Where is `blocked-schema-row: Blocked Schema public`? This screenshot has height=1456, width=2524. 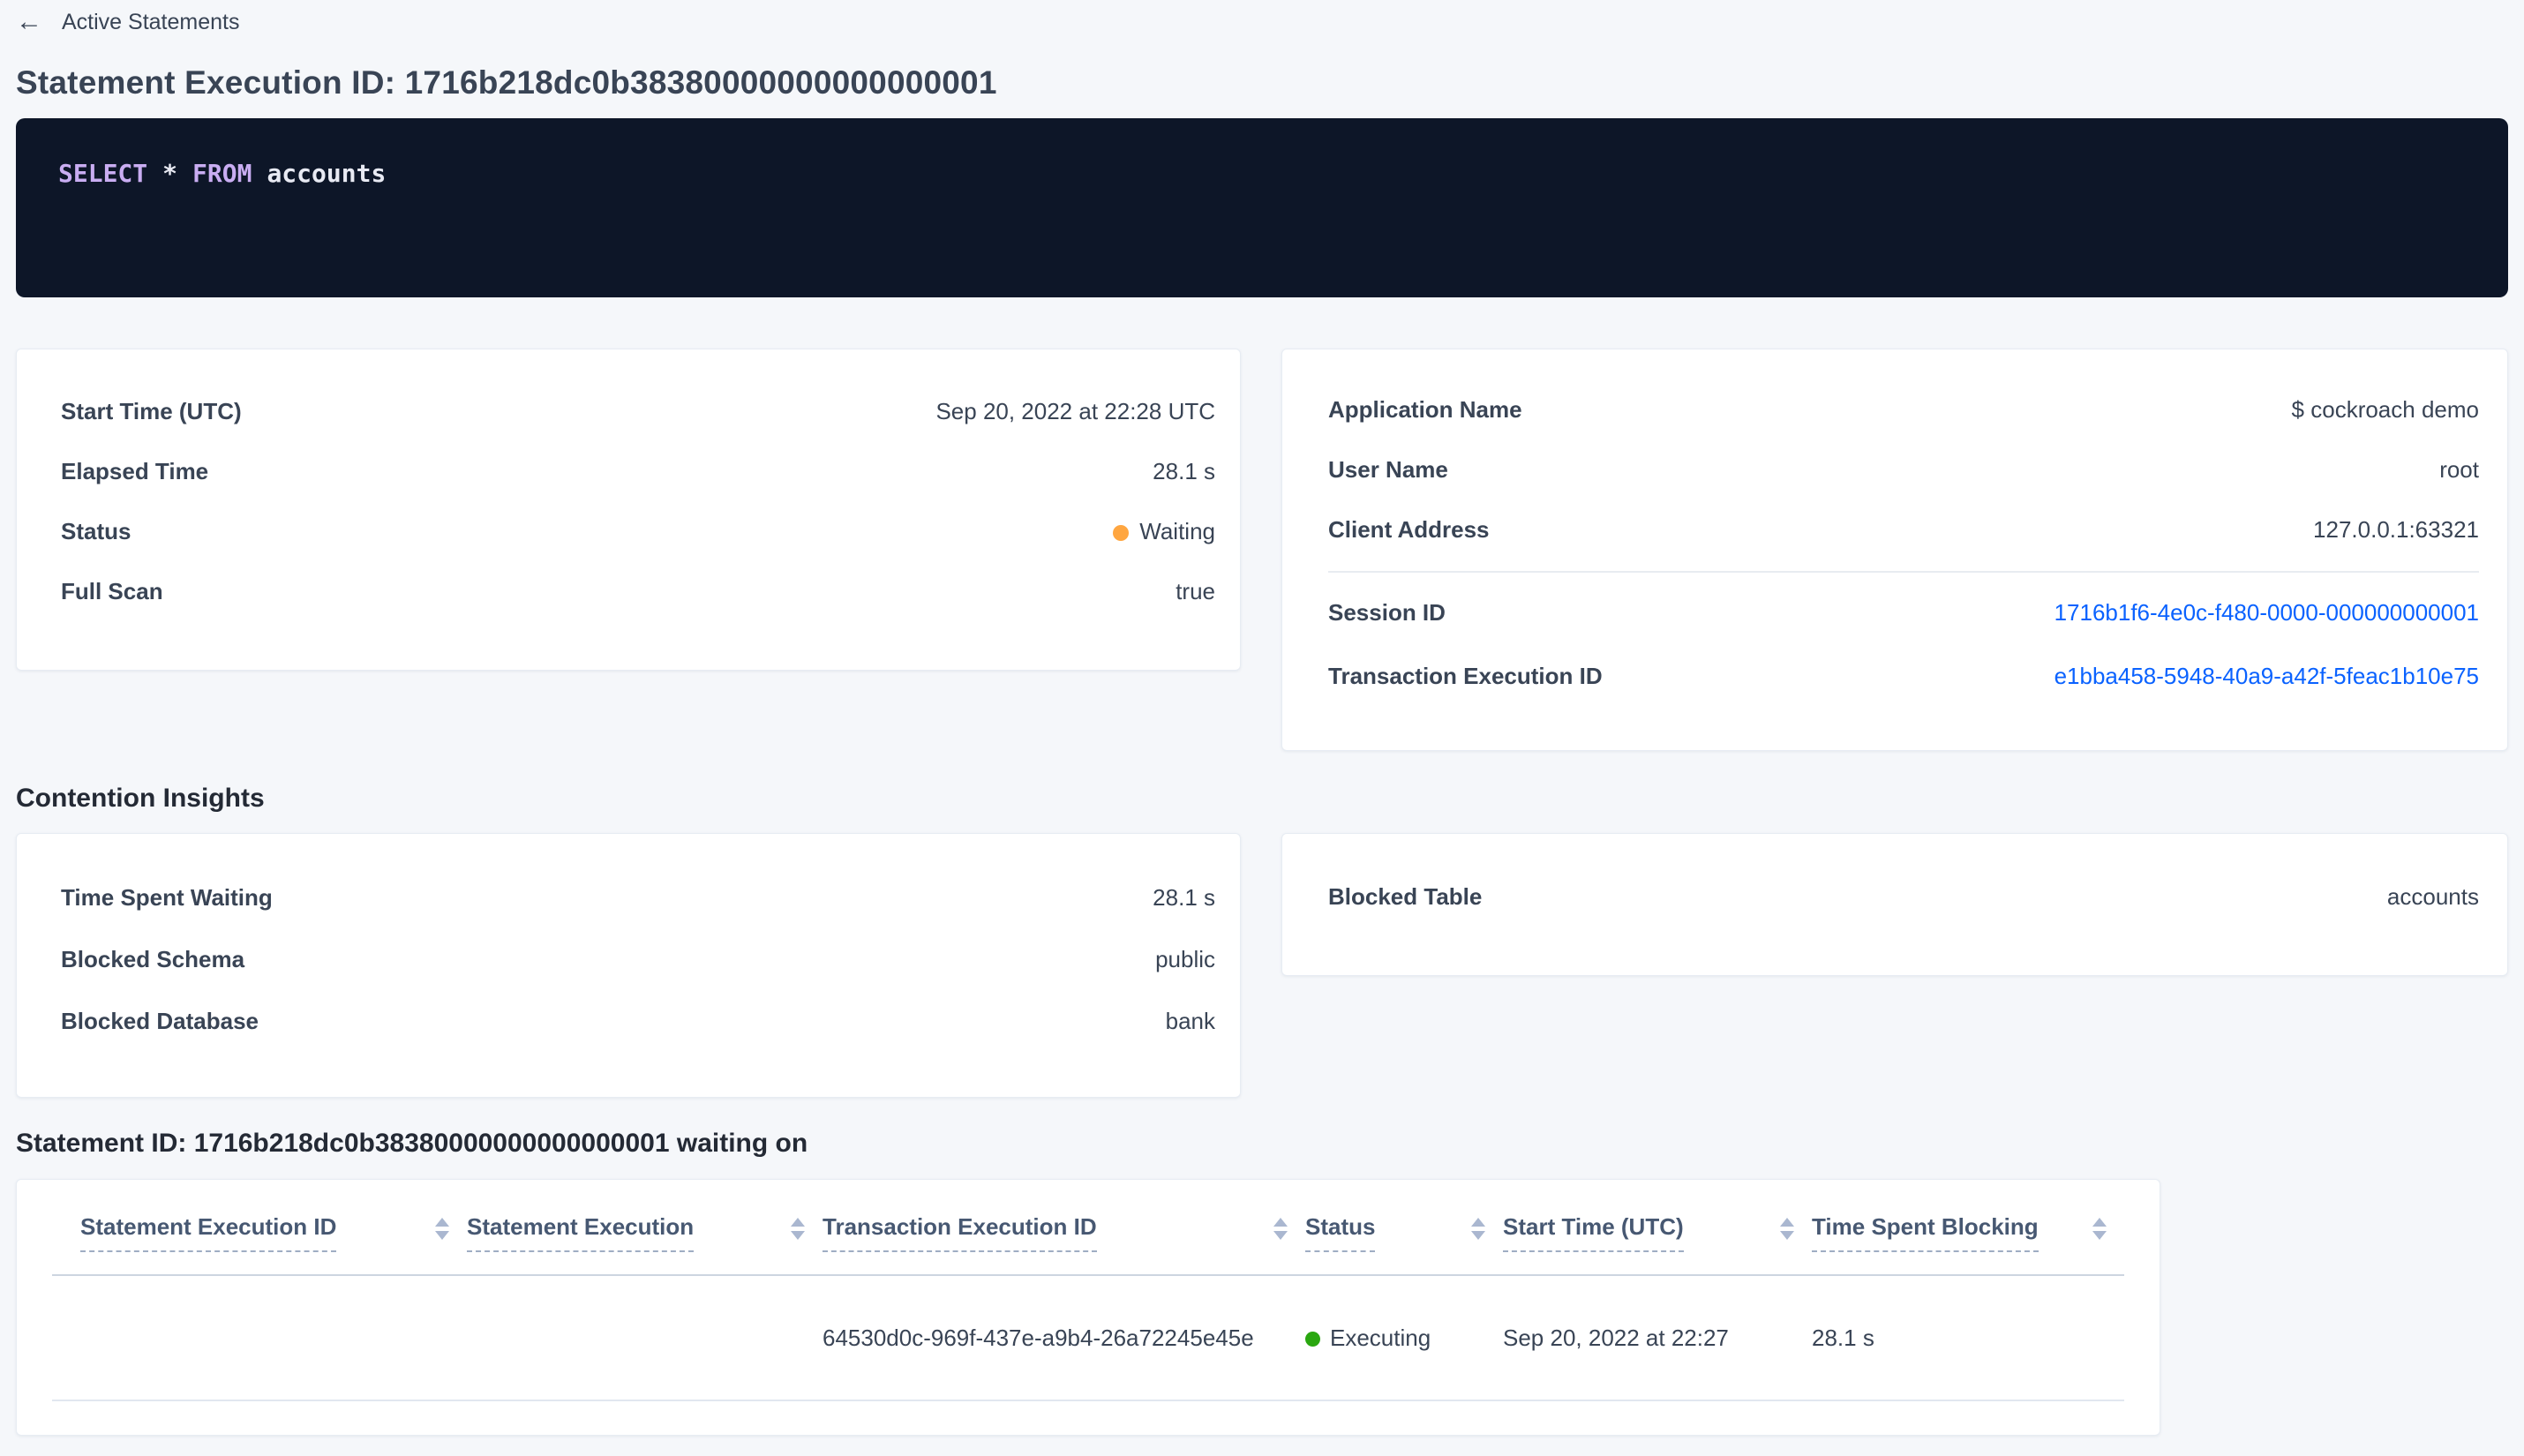
blocked-schema-row: Blocked Schema public is located at coordinates (638, 959).